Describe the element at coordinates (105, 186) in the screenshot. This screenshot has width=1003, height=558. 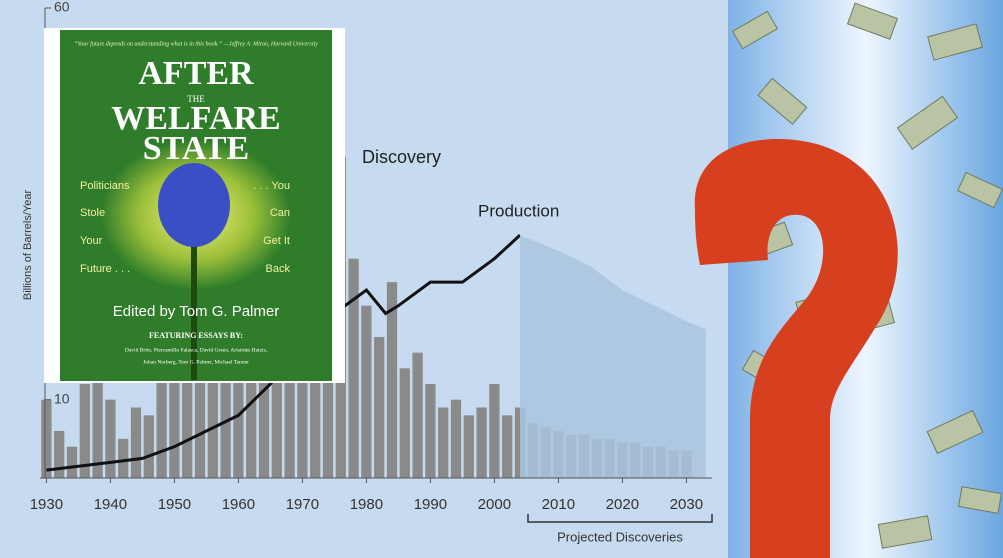
I see `cover-left: Politicians` at that location.